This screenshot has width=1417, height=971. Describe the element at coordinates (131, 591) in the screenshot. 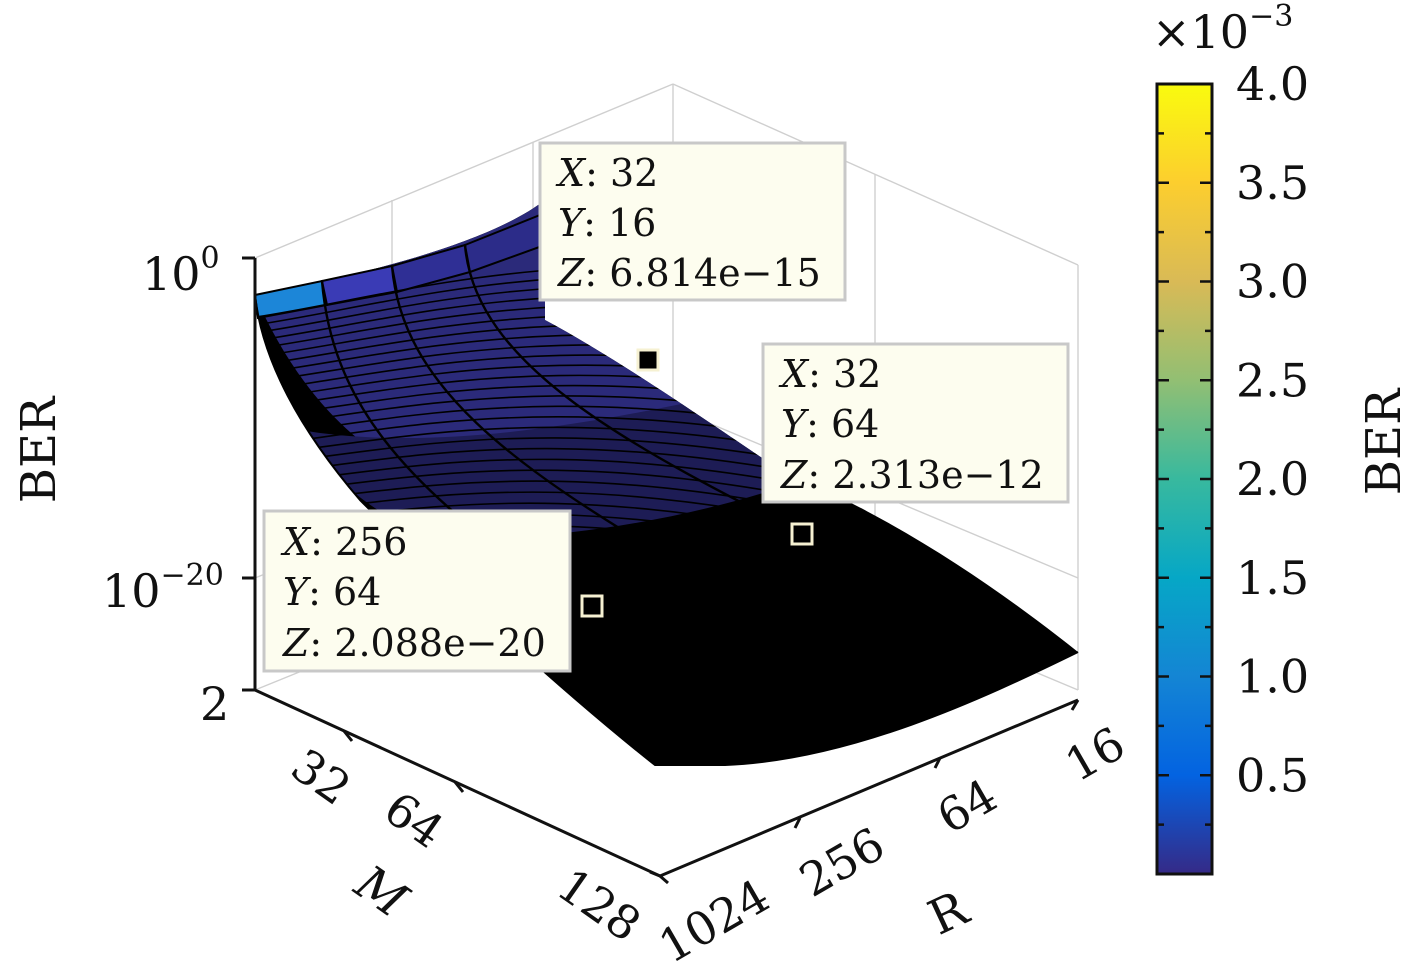

I see `z-tick-1e-20-base: 10` at that location.